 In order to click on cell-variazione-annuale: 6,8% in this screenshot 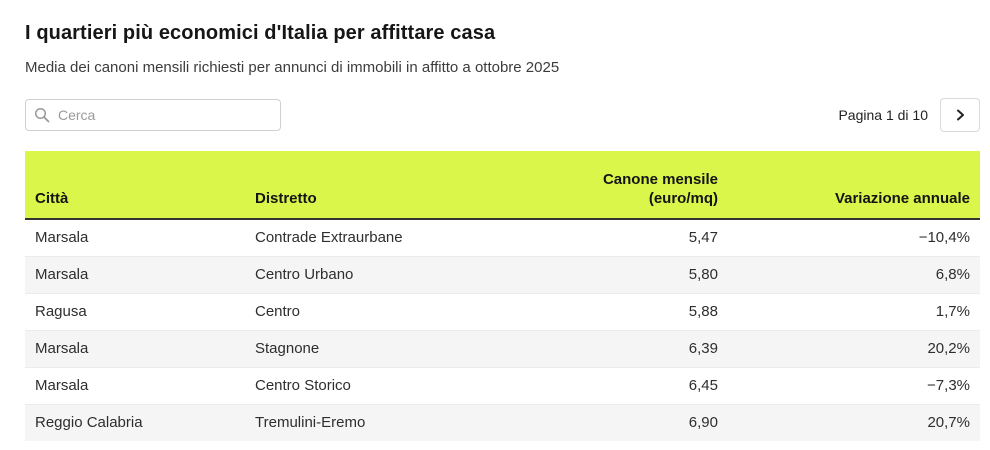, I will do `click(854, 275)`.